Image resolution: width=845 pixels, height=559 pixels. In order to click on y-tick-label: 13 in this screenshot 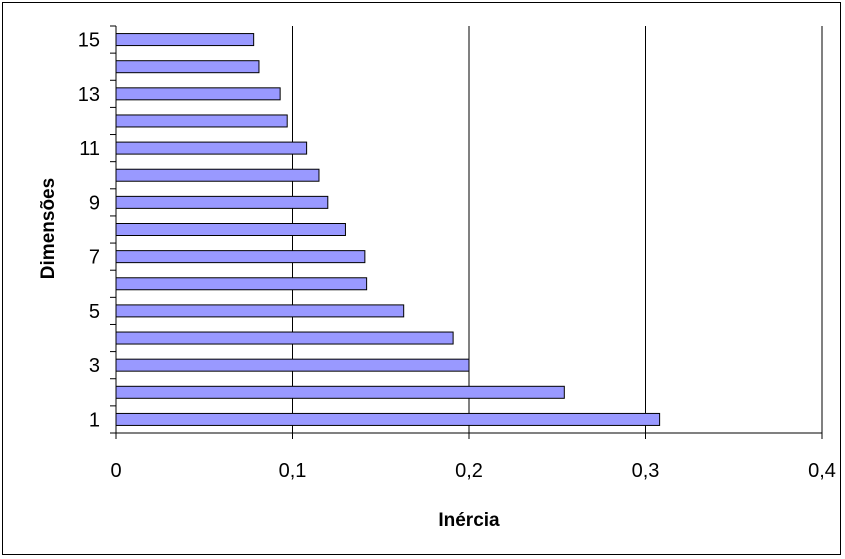, I will do `click(89, 95)`.